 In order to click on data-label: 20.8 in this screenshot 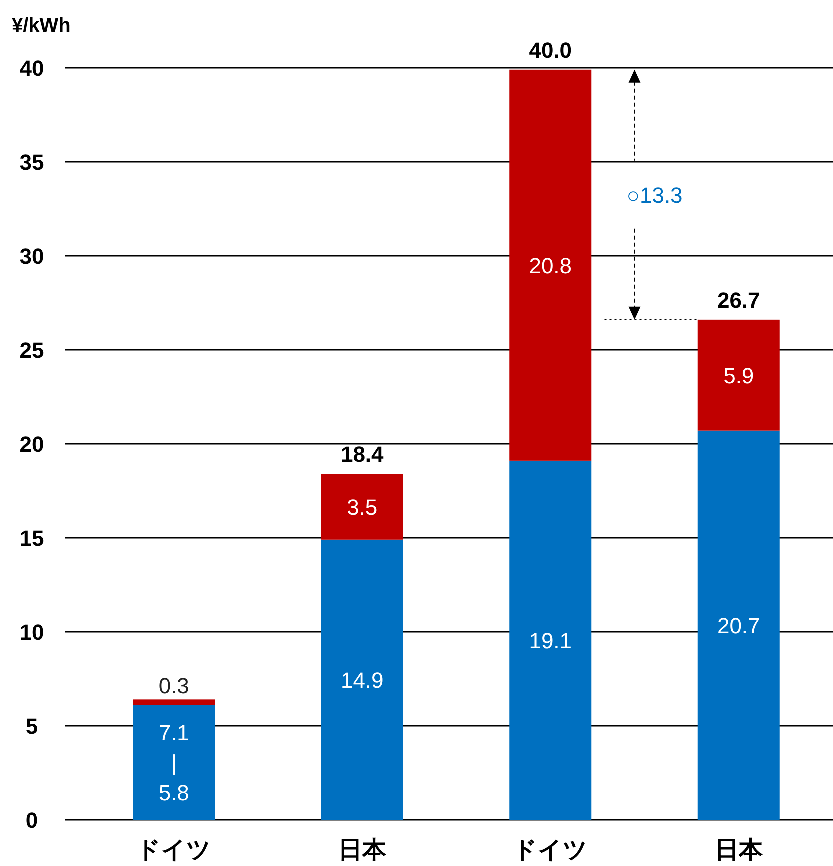, I will do `click(550, 265)`.